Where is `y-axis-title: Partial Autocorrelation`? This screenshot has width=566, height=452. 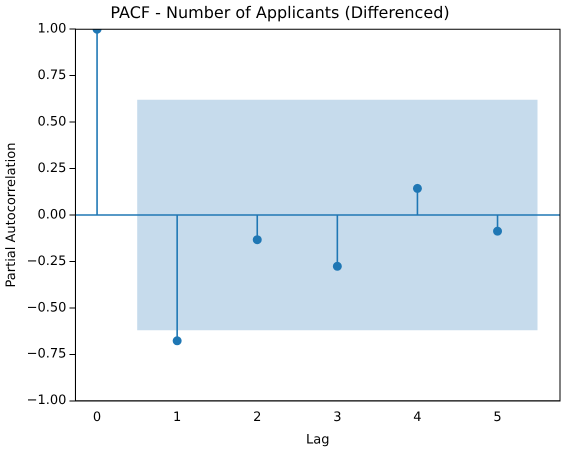 y-axis-title: Partial Autocorrelation is located at coordinates (12, 215).